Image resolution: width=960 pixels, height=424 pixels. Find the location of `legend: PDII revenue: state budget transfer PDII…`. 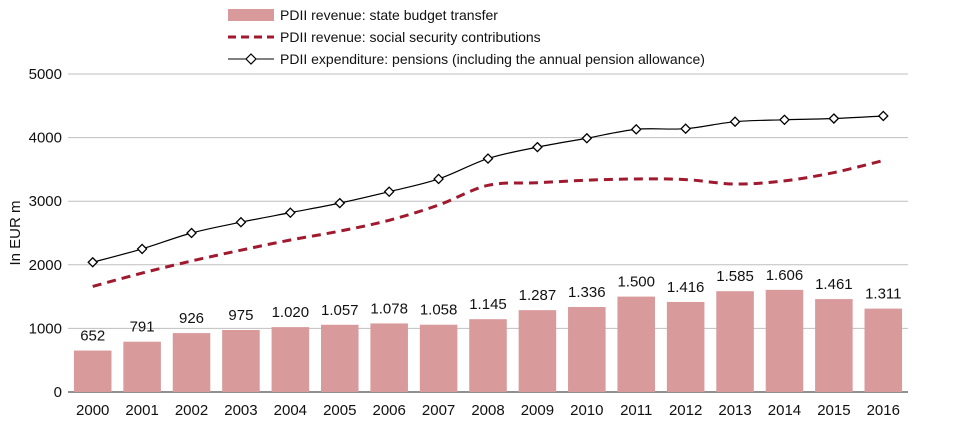

legend: PDII revenue: state budget transfer PDII… is located at coordinates (466, 37).